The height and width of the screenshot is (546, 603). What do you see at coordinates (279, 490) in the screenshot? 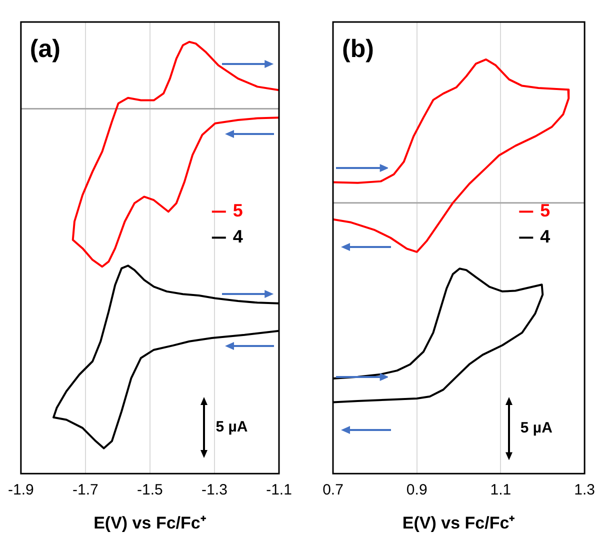
I see `x-tick-label: -1.1` at bounding box center [279, 490].